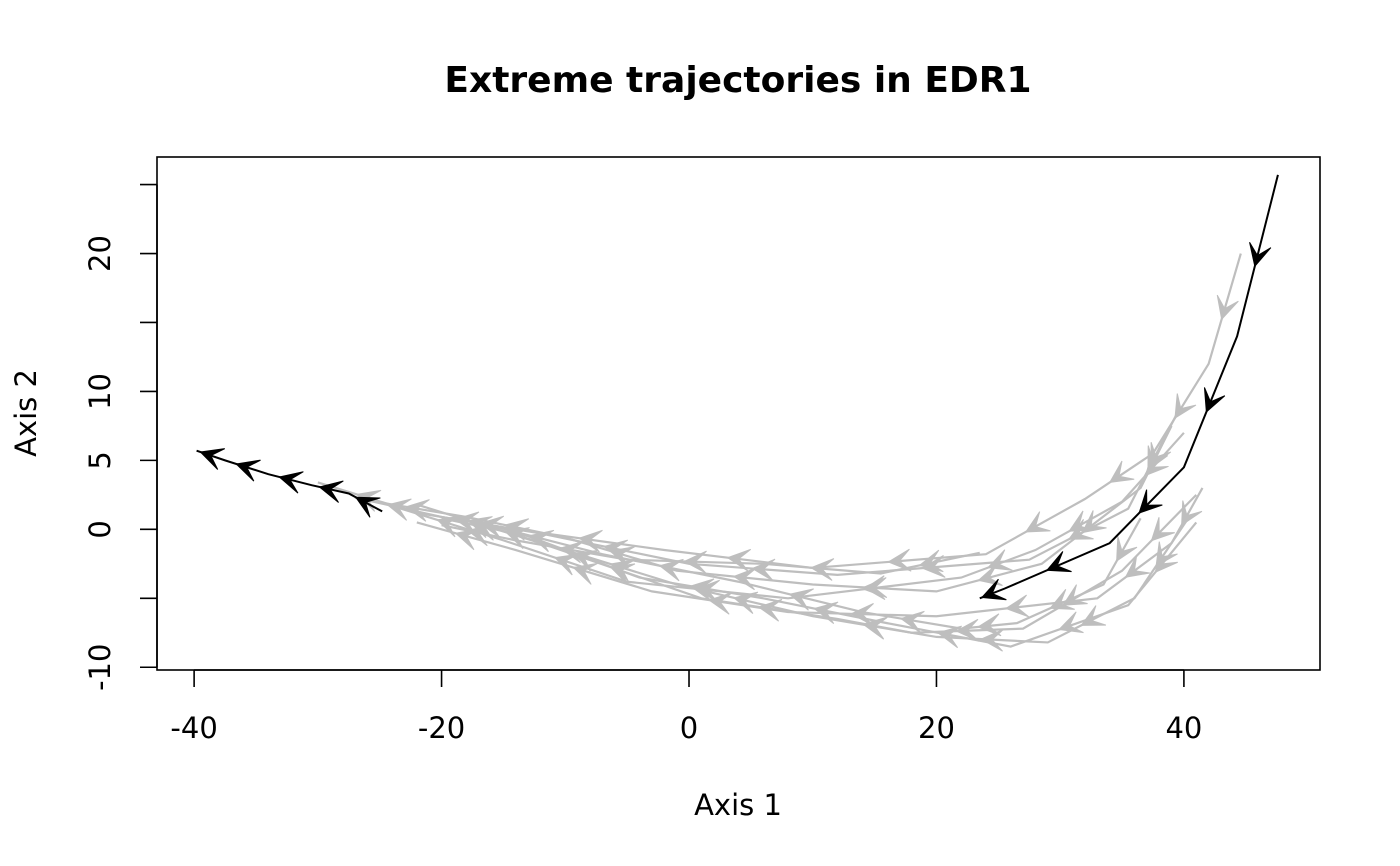 The image size is (1400, 866). What do you see at coordinates (936, 728) in the screenshot?
I see `x-tick-label: 20` at bounding box center [936, 728].